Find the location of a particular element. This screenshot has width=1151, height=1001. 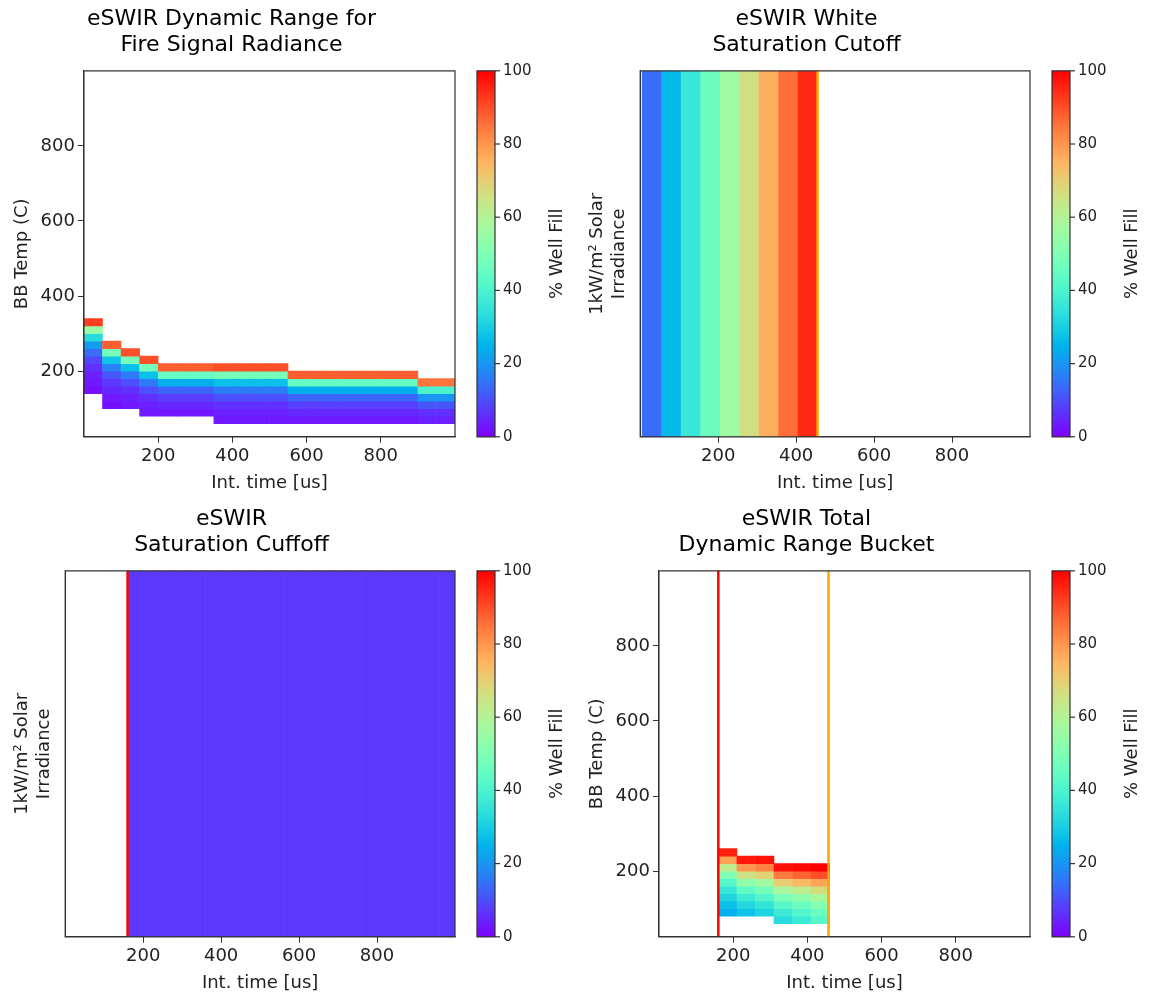

chart-title: eSWIR Total Dynamic Range Bucket is located at coordinates (806, 530).